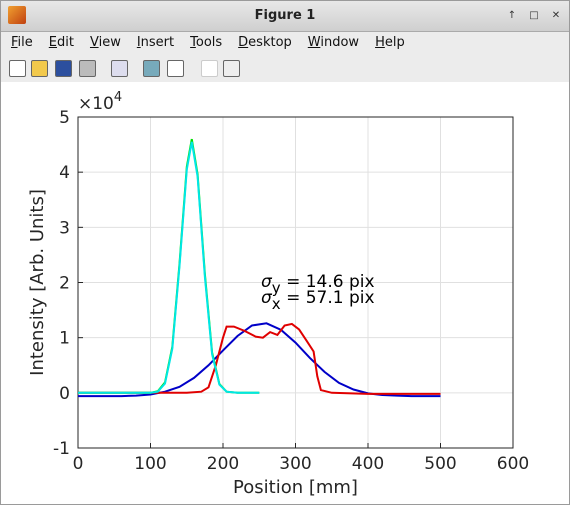  What do you see at coordinates (390, 42) in the screenshot?
I see `menu-item: Help` at bounding box center [390, 42].